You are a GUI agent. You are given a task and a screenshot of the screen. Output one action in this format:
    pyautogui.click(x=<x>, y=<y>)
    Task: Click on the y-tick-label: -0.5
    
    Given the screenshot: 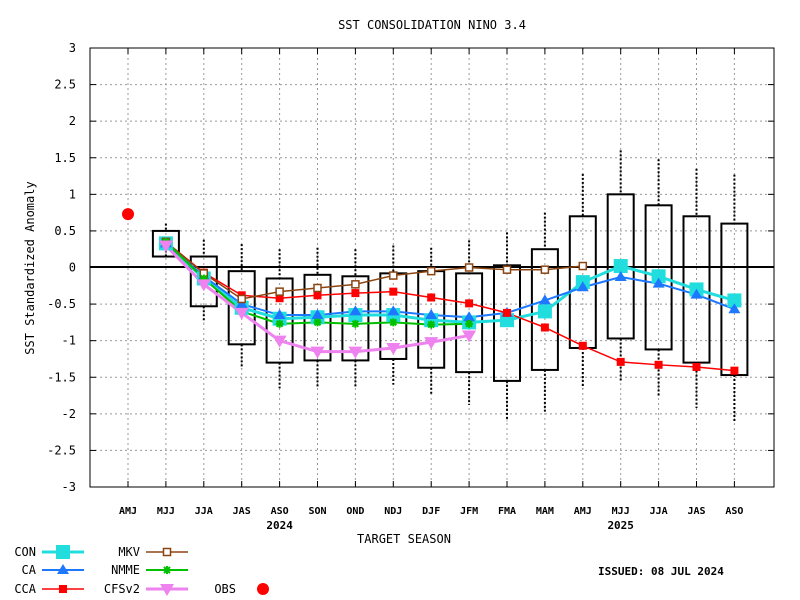 What is the action you would take?
    pyautogui.click(x=61, y=304)
    